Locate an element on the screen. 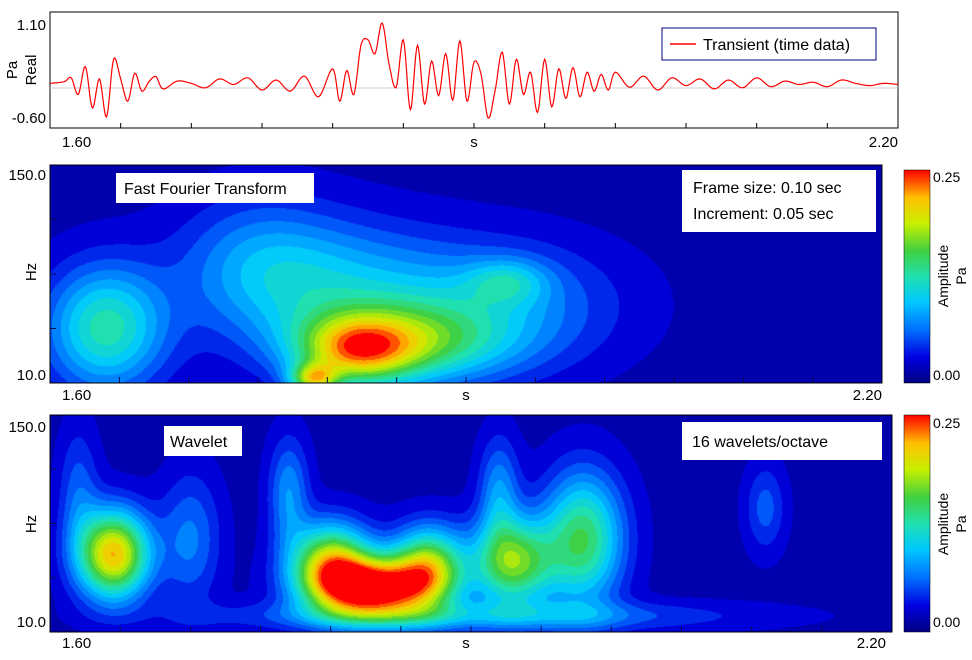  x-tick-right: 2.20 is located at coordinates (883, 142).